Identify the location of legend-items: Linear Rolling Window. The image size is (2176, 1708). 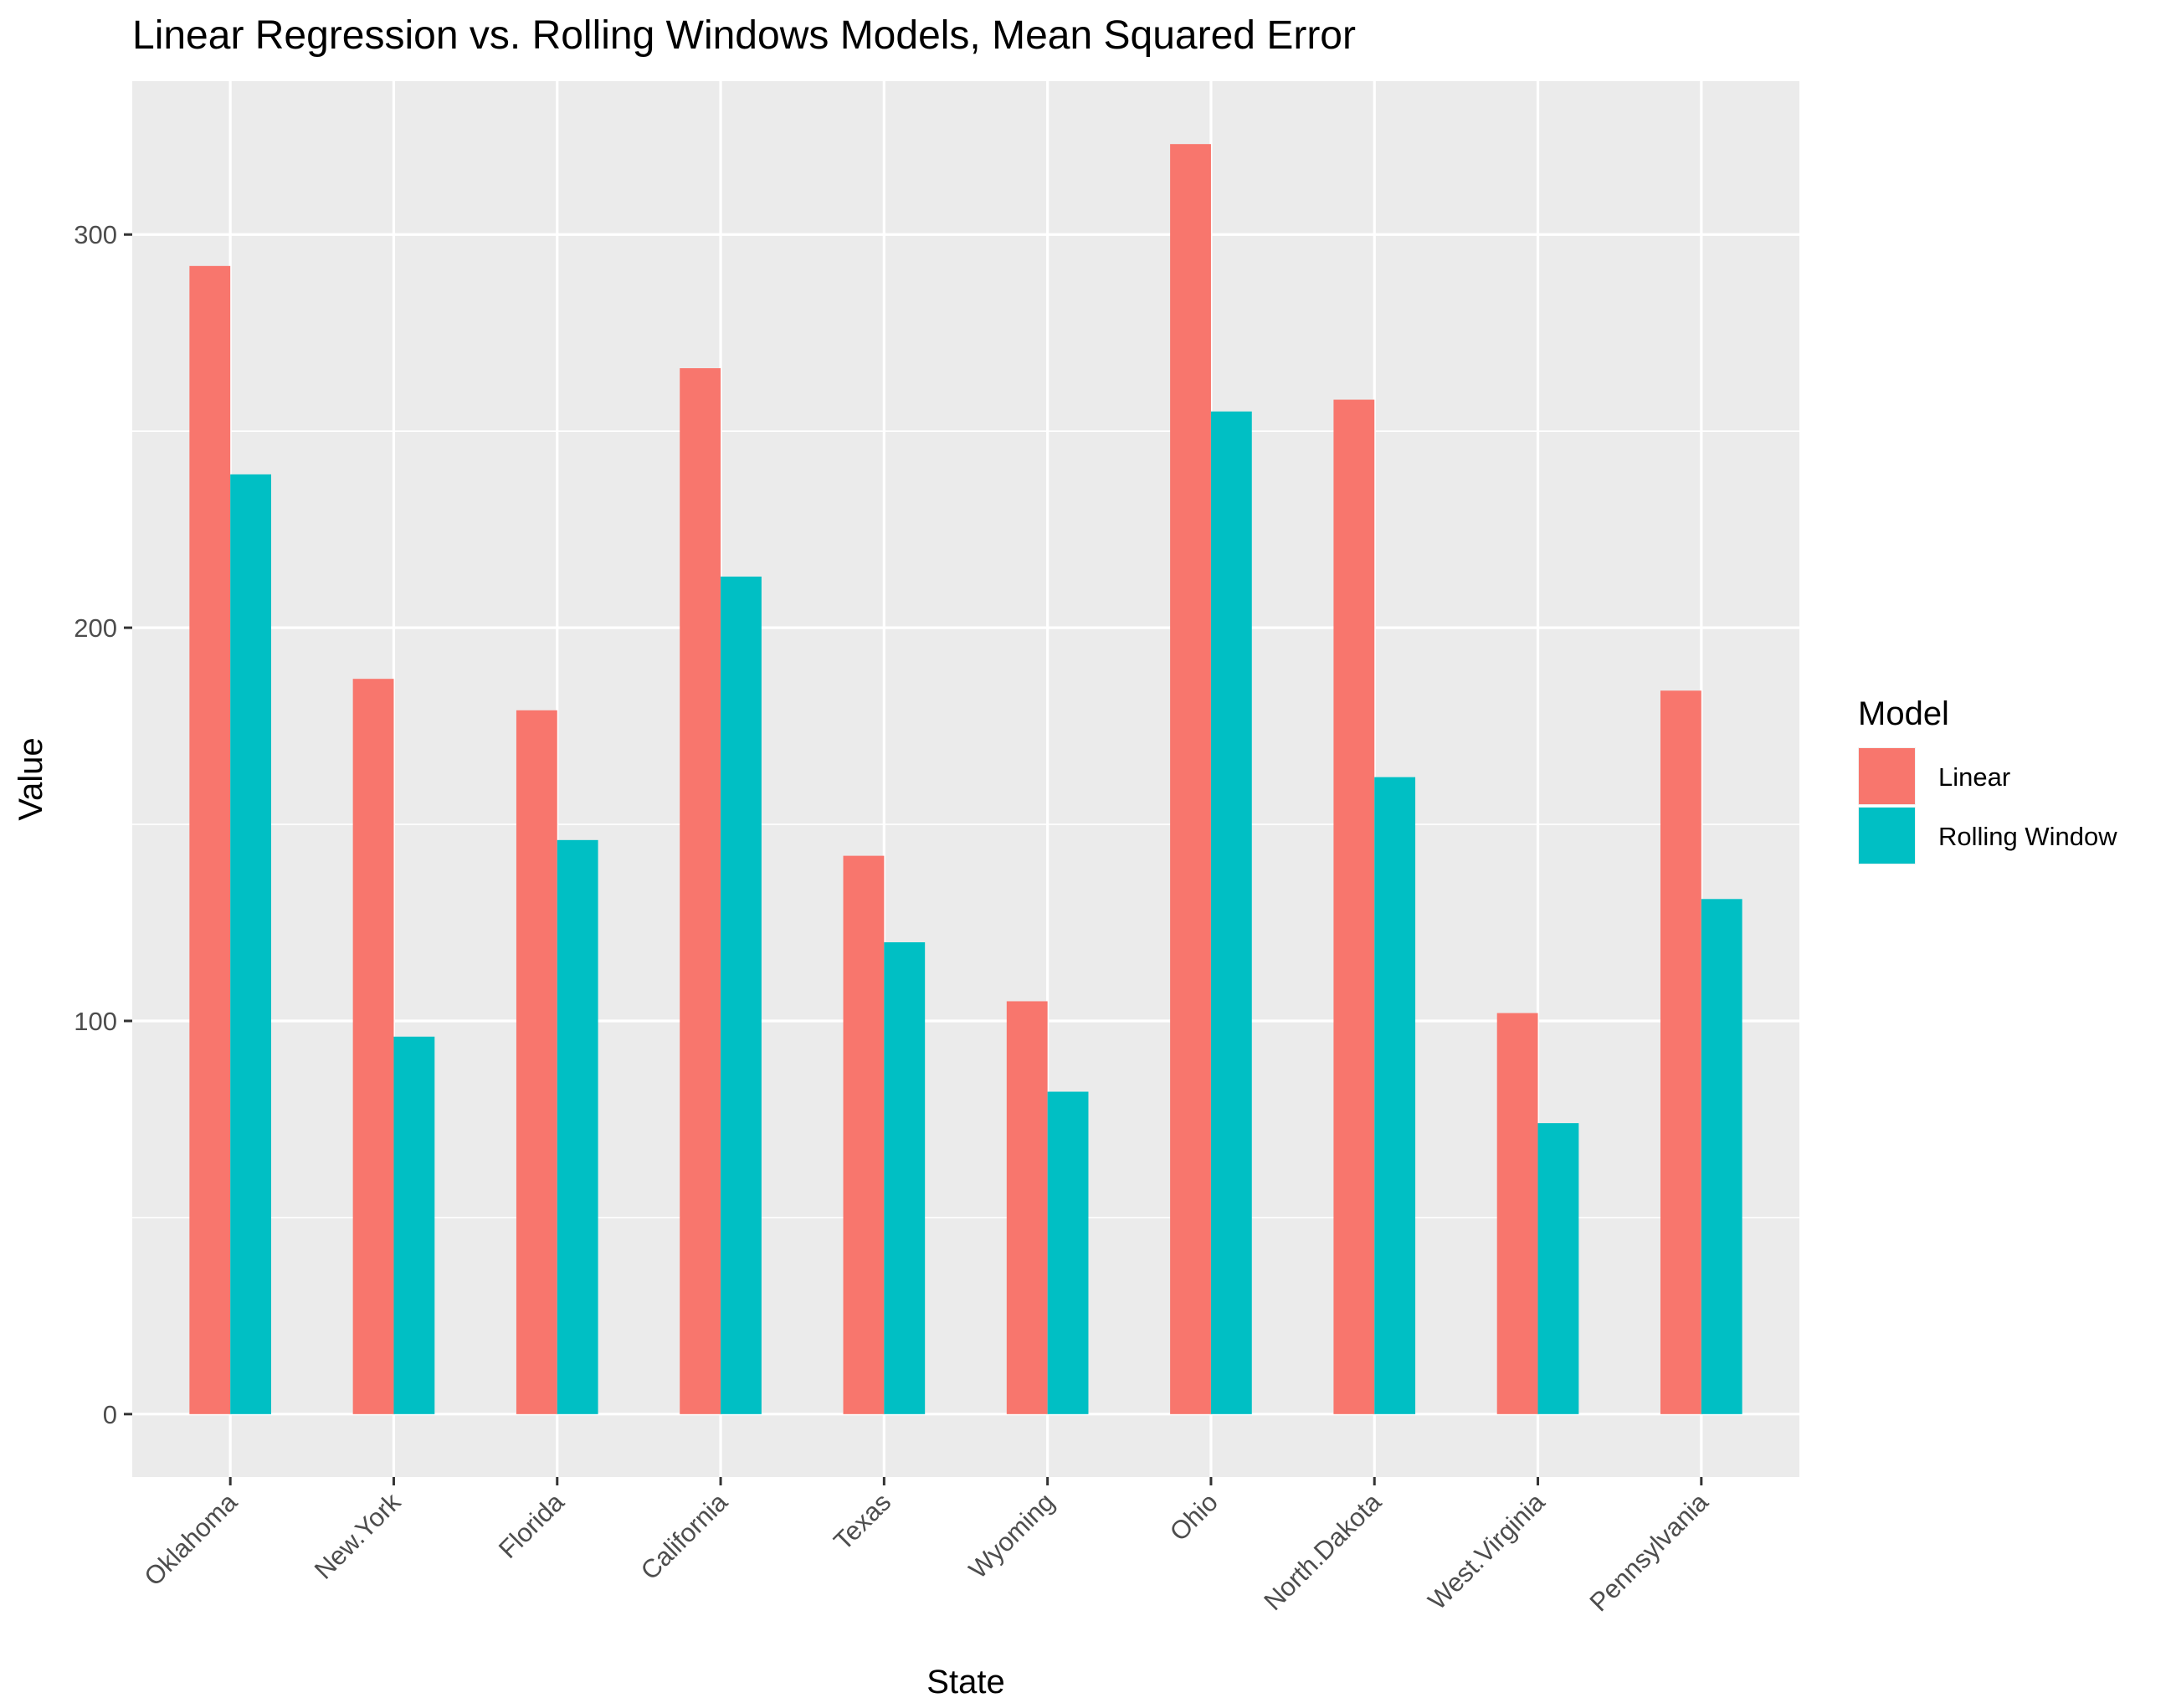
(1987, 805).